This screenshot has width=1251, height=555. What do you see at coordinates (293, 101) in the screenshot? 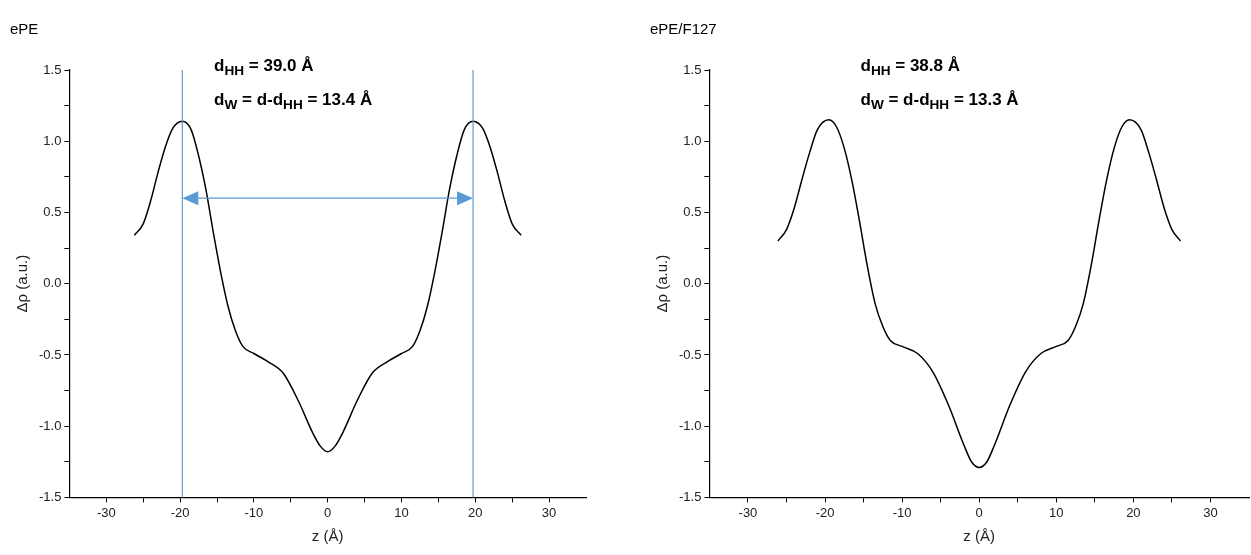
I see `annotation: d$_{W}$ = d-d$_{HH}$ = 13.4 Å` at bounding box center [293, 101].